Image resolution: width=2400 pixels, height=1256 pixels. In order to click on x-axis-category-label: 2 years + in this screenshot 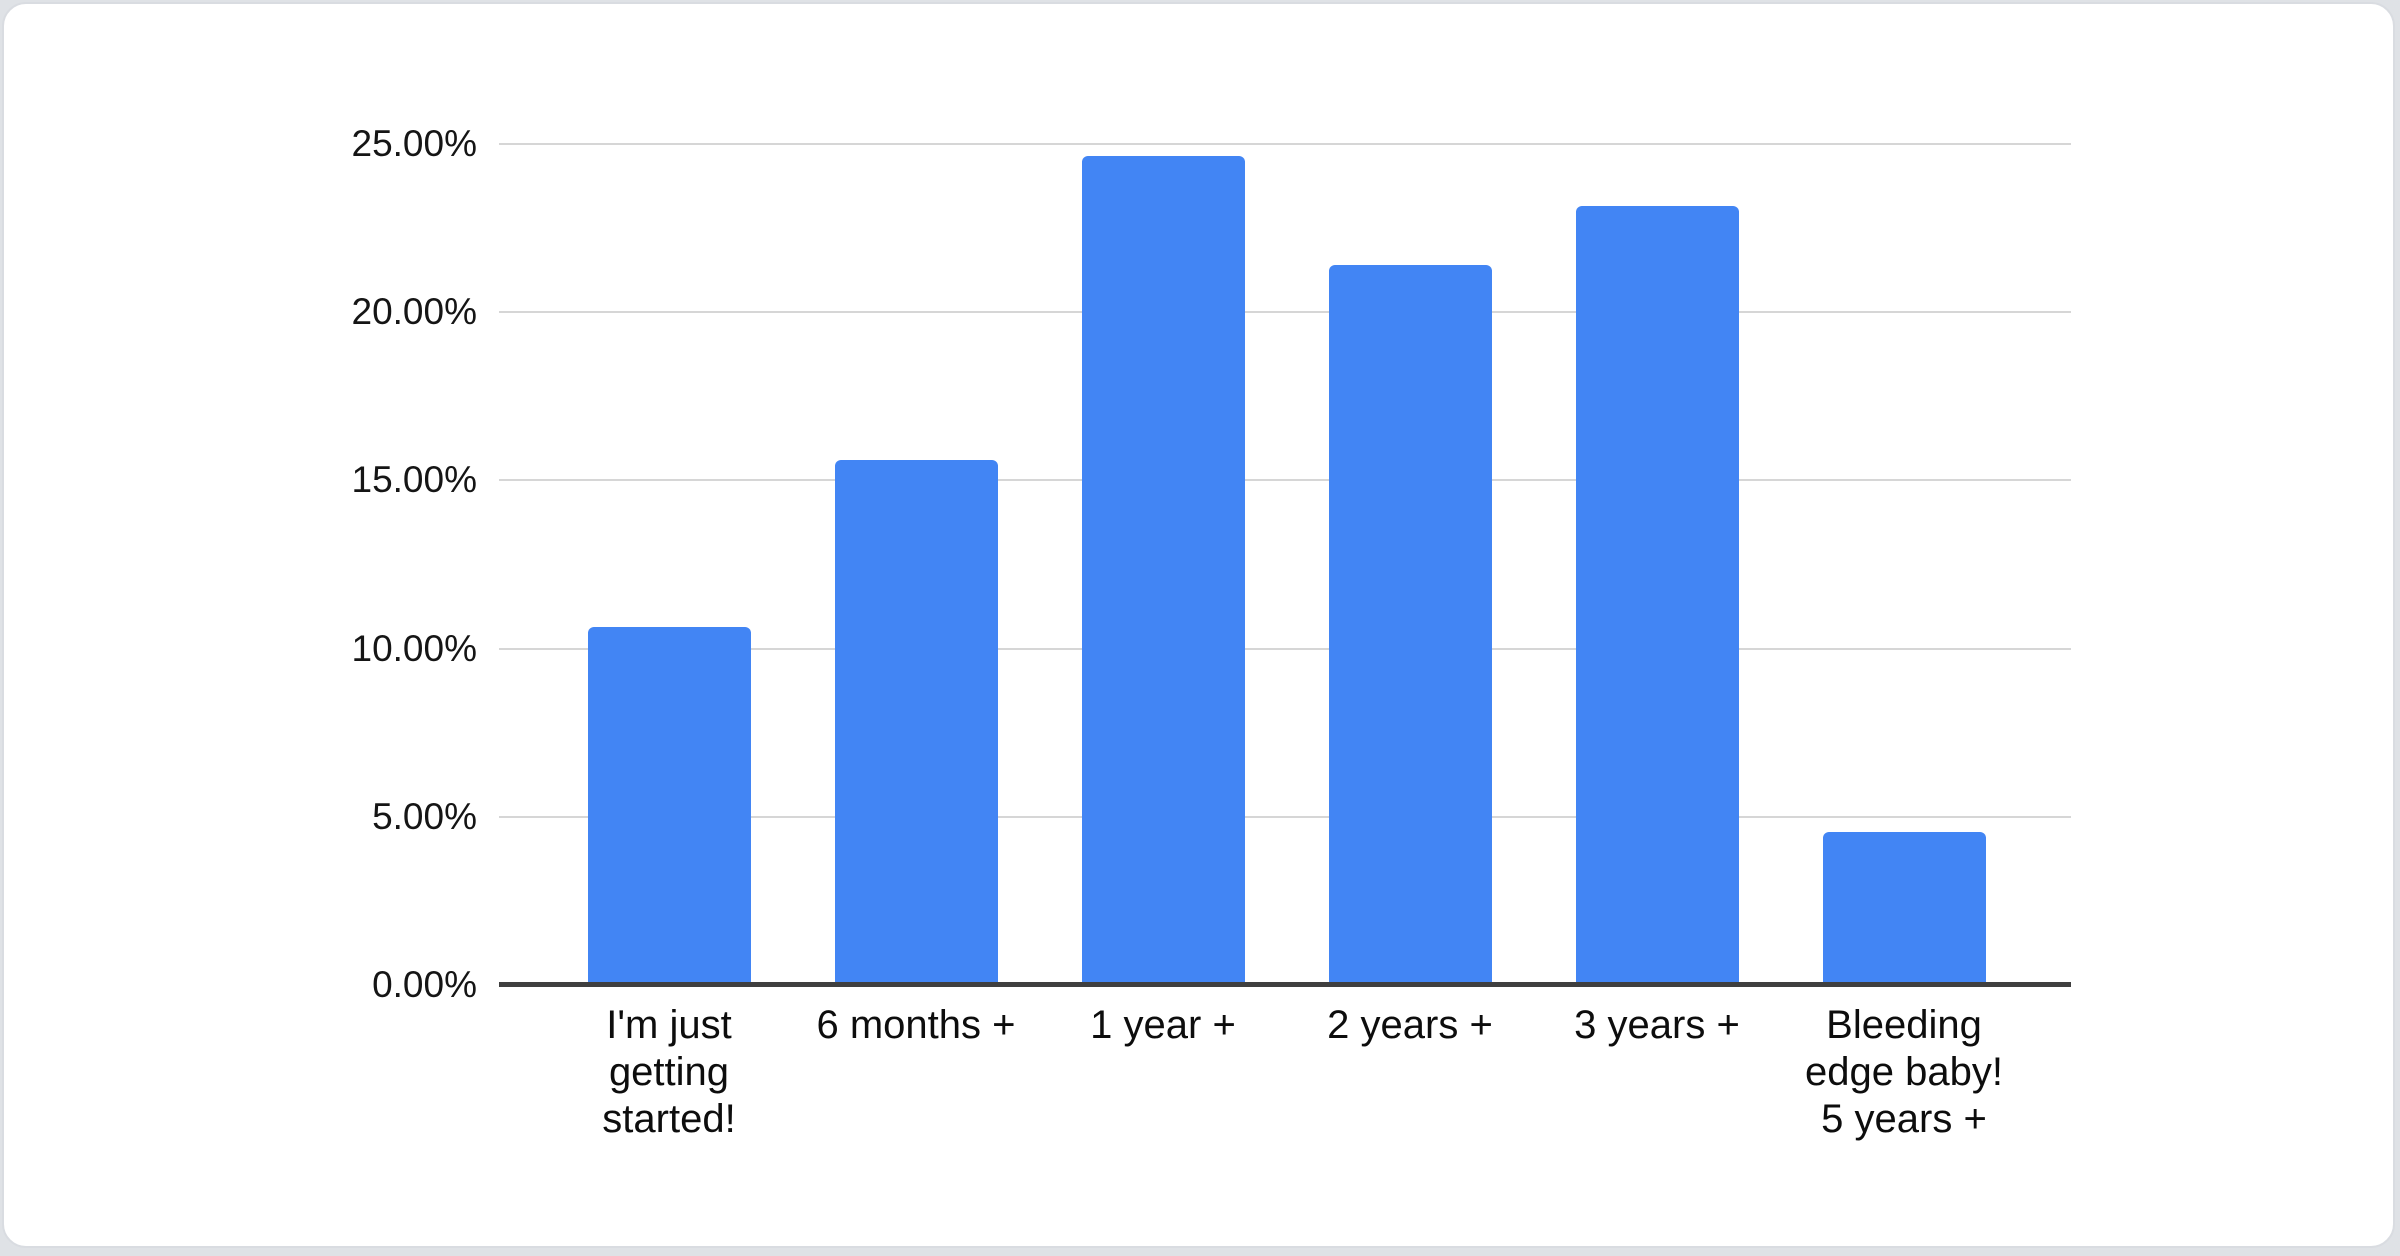, I will do `click(1410, 1025)`.